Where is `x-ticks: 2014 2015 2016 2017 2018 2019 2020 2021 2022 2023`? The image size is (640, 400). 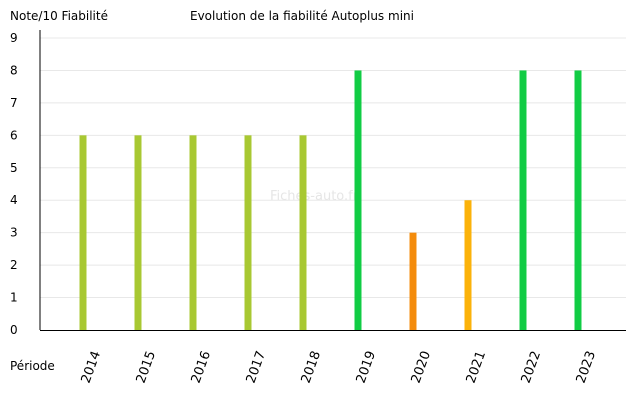
x-ticks: 2014 2015 2016 2017 2018 2019 2020 2021 2022 2023 is located at coordinates (339, 367).